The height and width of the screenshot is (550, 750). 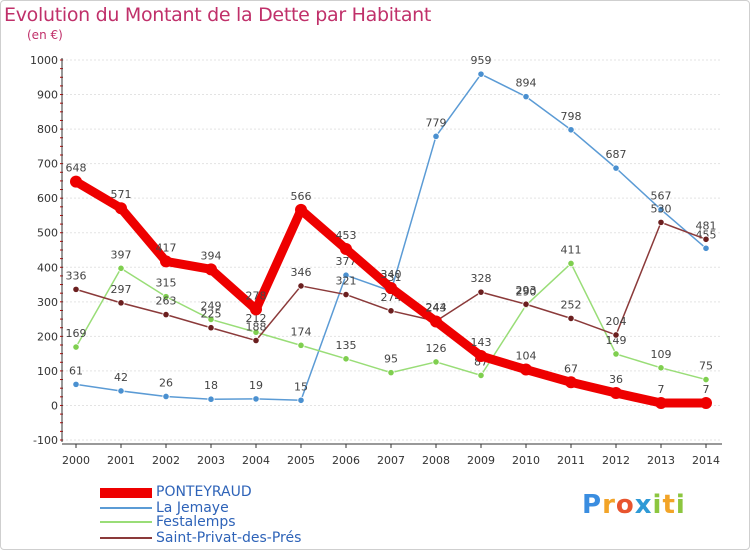 What do you see at coordinates (211, 255) in the screenshot?
I see `data-label: 394` at bounding box center [211, 255].